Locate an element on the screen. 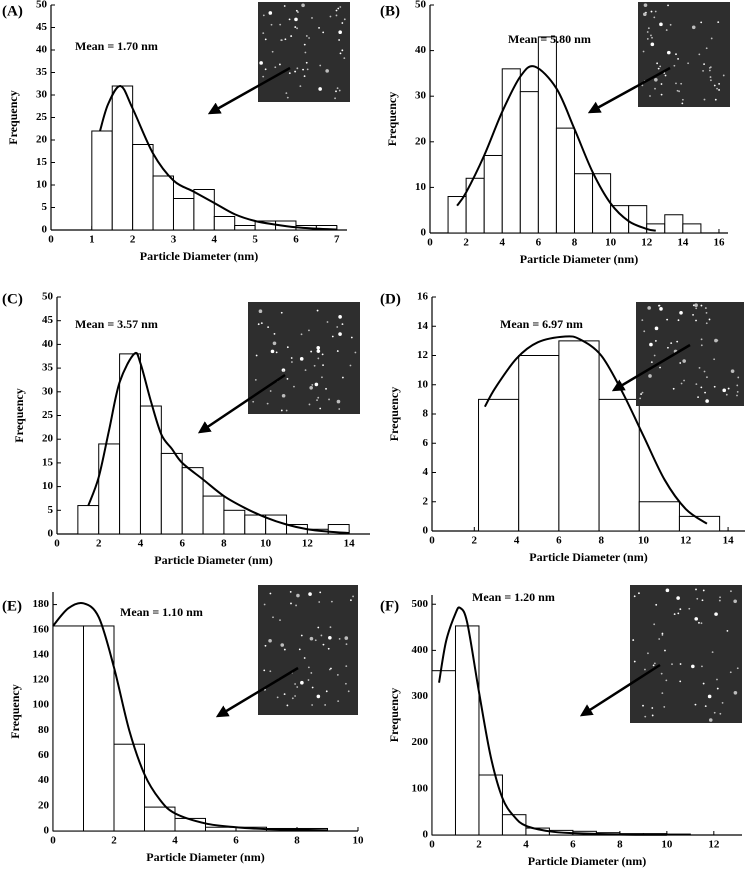 The height and width of the screenshot is (871, 746). panel-label: (F) is located at coordinates (389, 606).